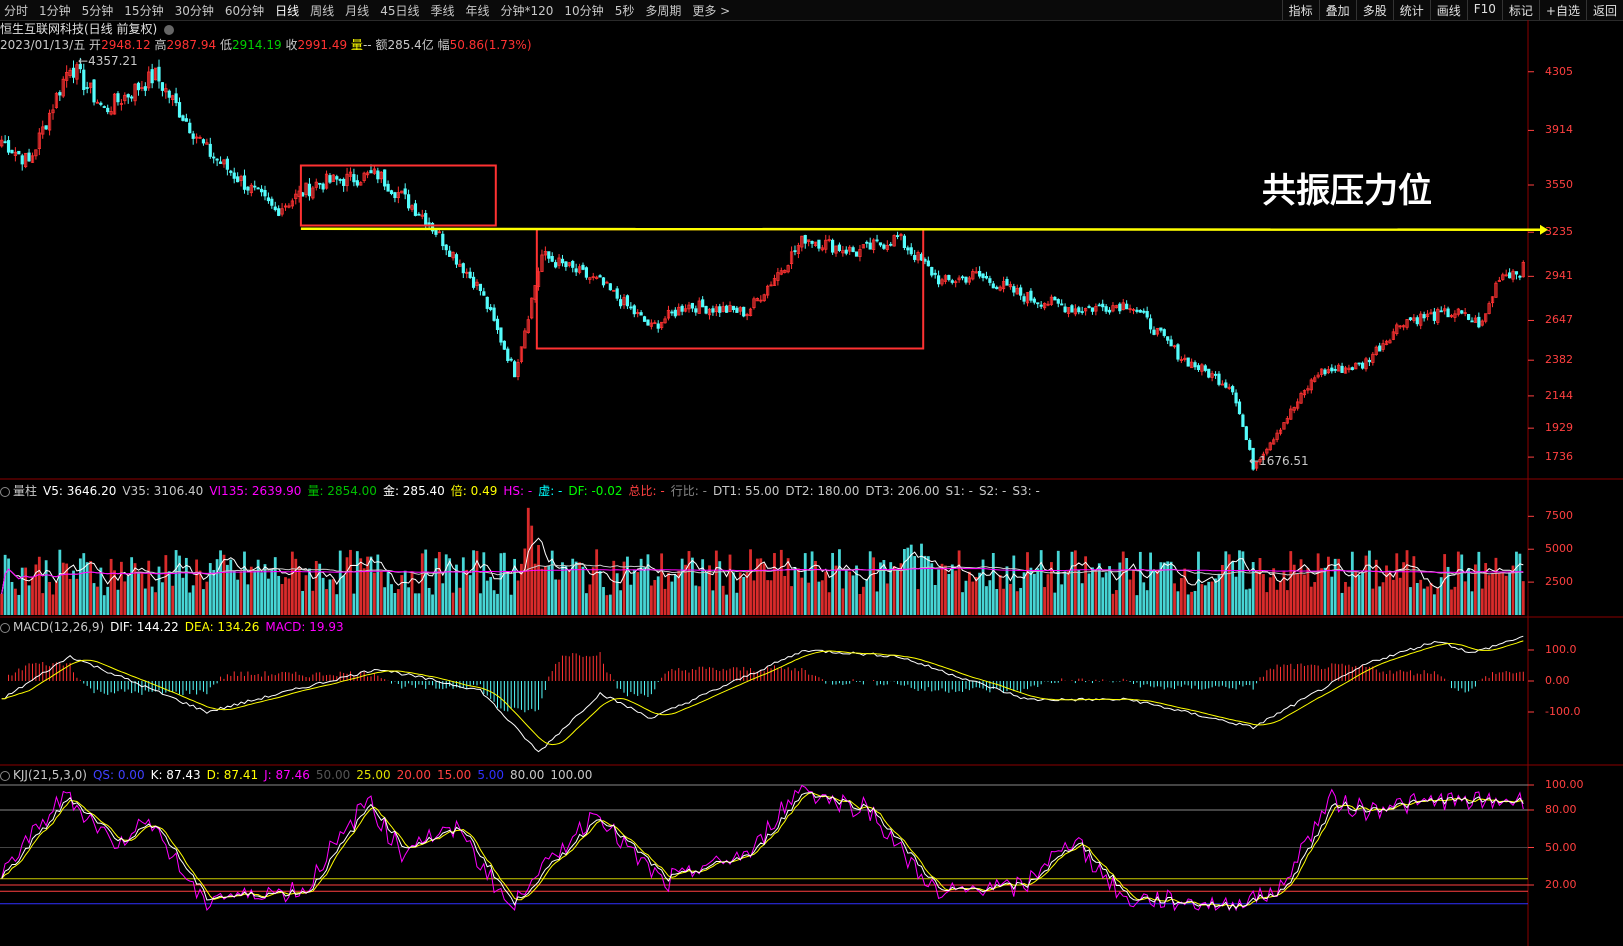 The width and height of the screenshot is (1623, 946). What do you see at coordinates (113, 61) in the screenshot?
I see `high-marker-value: 4357.21` at bounding box center [113, 61].